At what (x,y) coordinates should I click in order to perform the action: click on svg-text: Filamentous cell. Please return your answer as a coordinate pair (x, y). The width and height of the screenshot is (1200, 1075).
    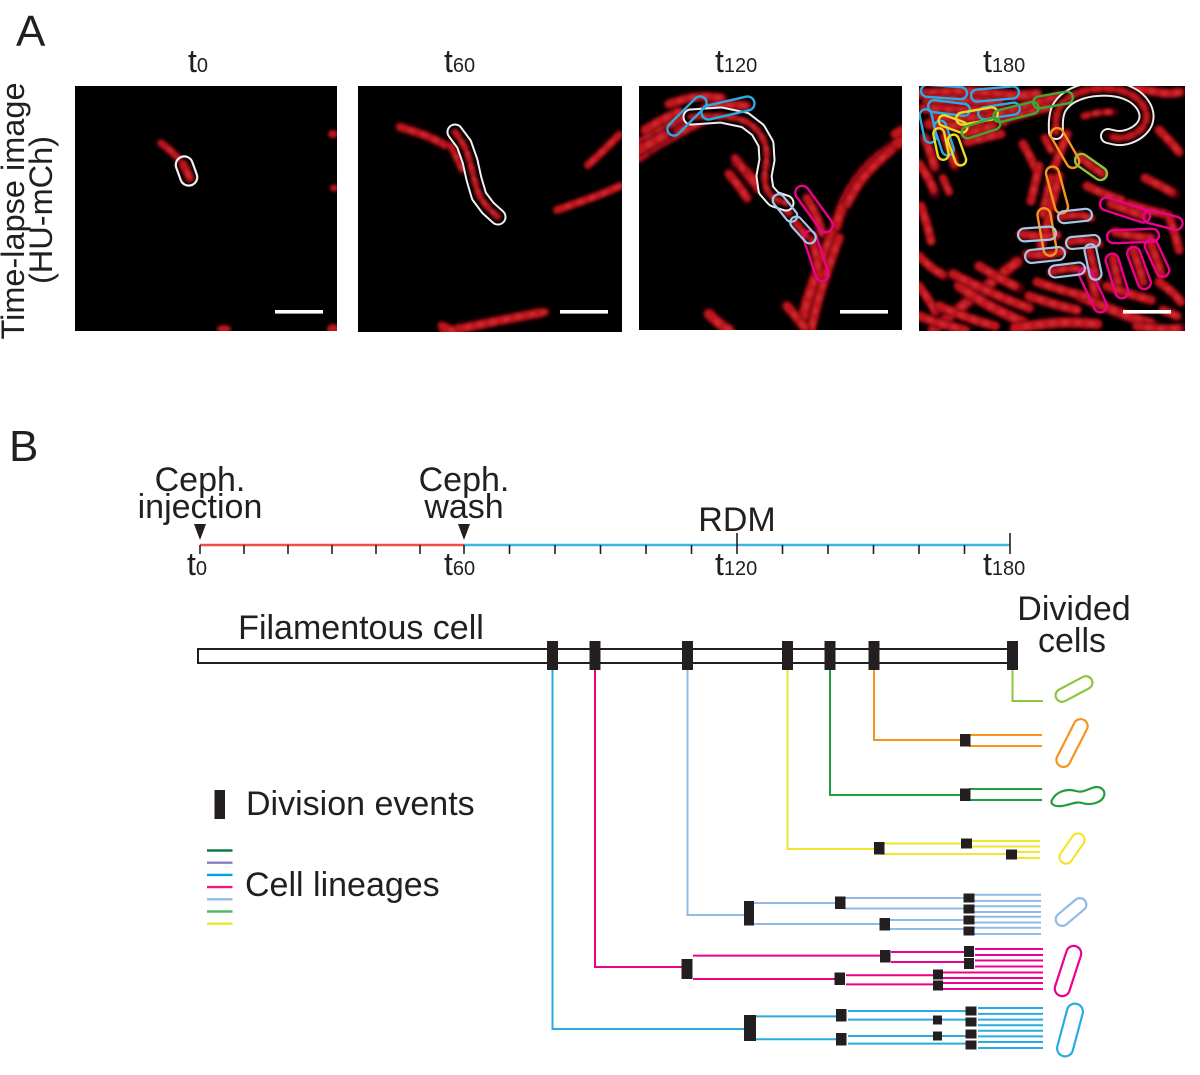
    Looking at the image, I should click on (361, 628).